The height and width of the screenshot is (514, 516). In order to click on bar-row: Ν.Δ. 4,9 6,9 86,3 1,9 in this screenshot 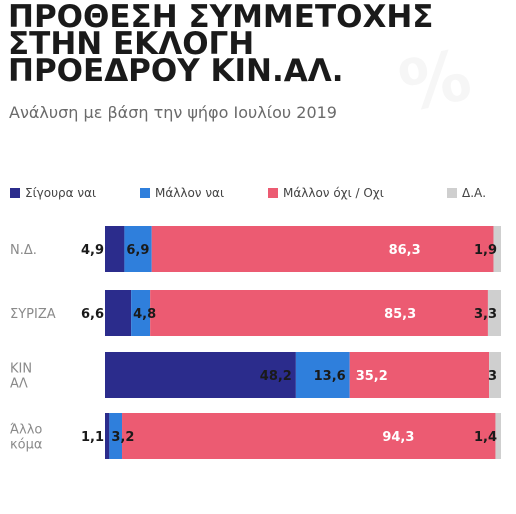, I will do `click(255, 249)`.